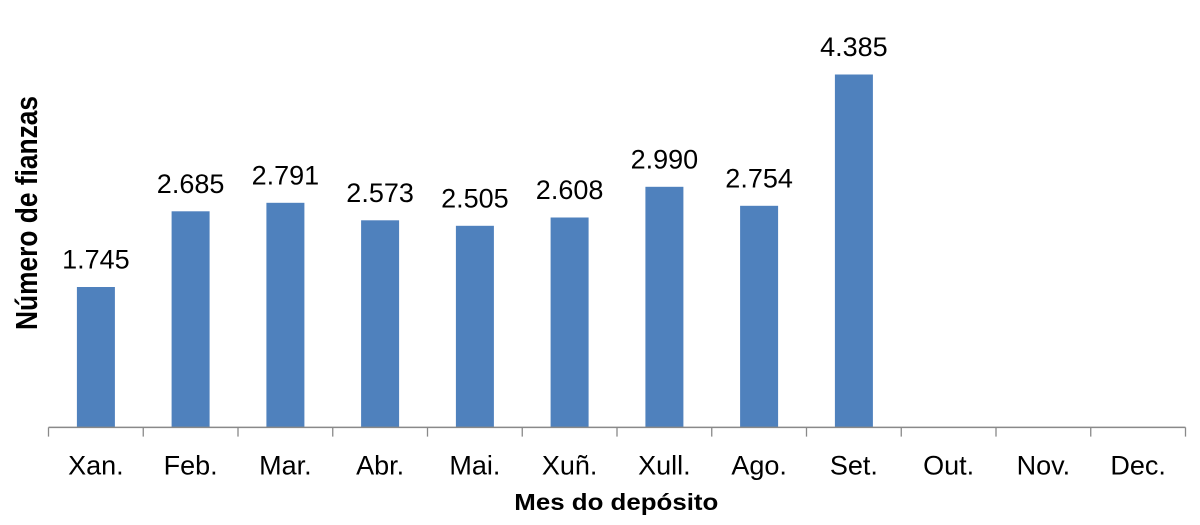  Describe the element at coordinates (286, 175) in the screenshot. I see `svg-text: 2.791` at that location.